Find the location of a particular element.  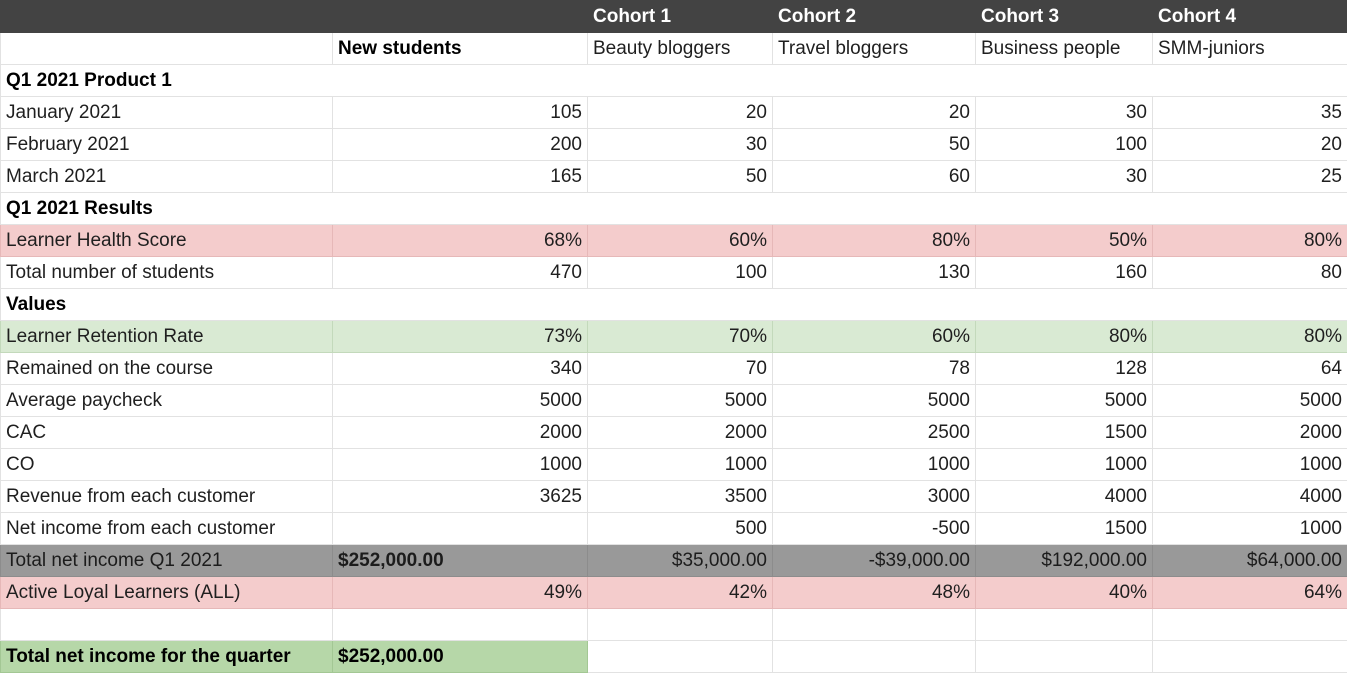

cell: 40% is located at coordinates (1064, 592).